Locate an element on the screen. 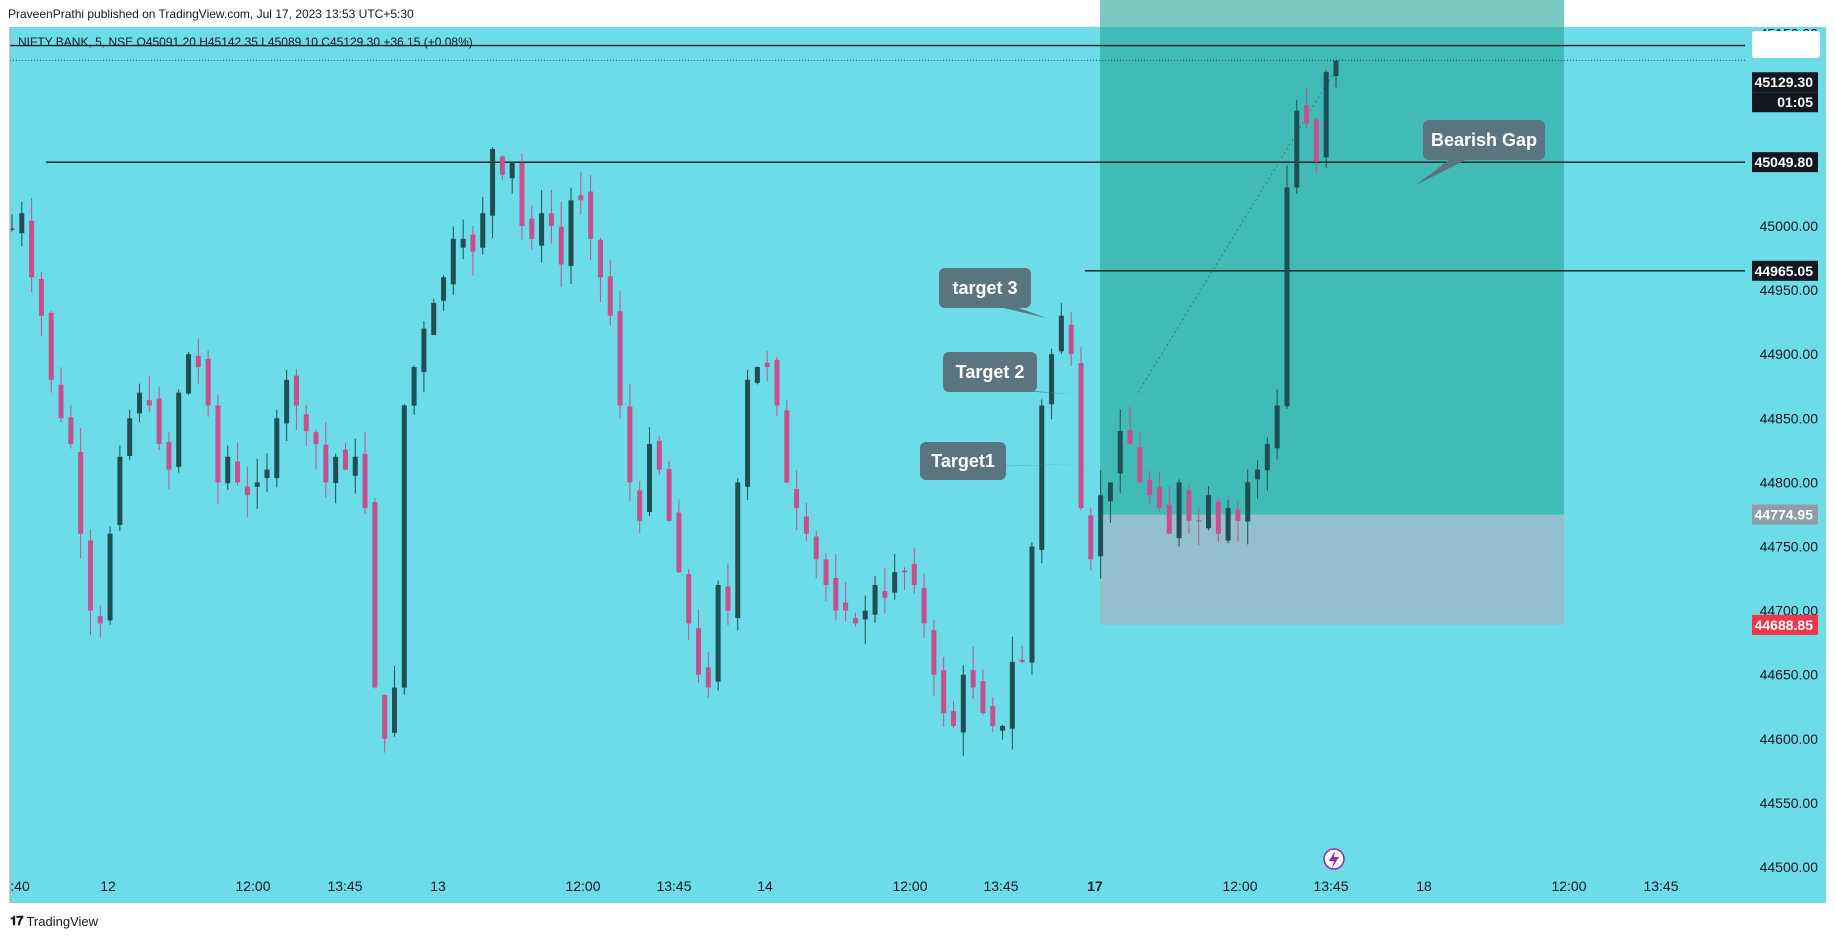  x-tick-label: :40 is located at coordinates (20, 886).